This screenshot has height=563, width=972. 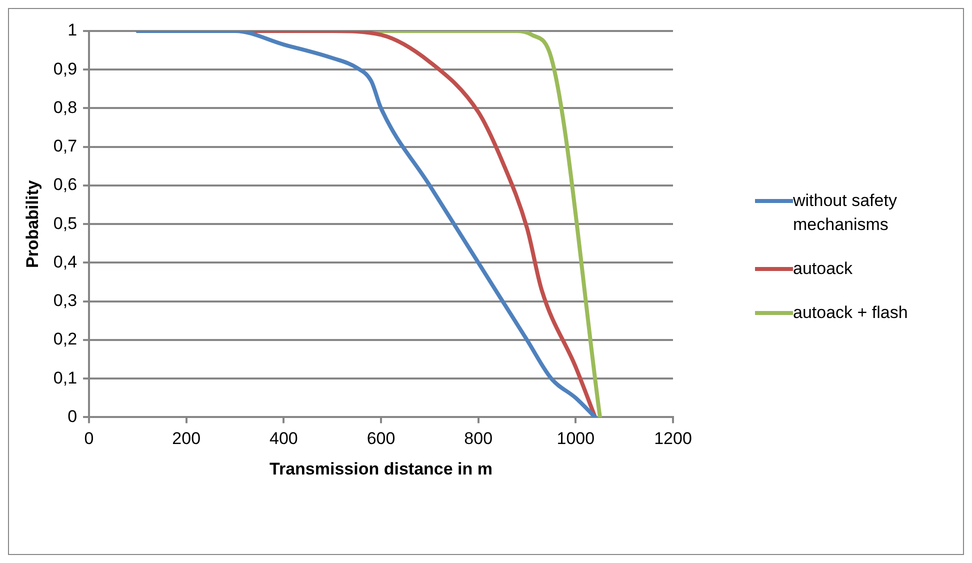 I want to click on legend-label: autoack, so click(x=823, y=269).